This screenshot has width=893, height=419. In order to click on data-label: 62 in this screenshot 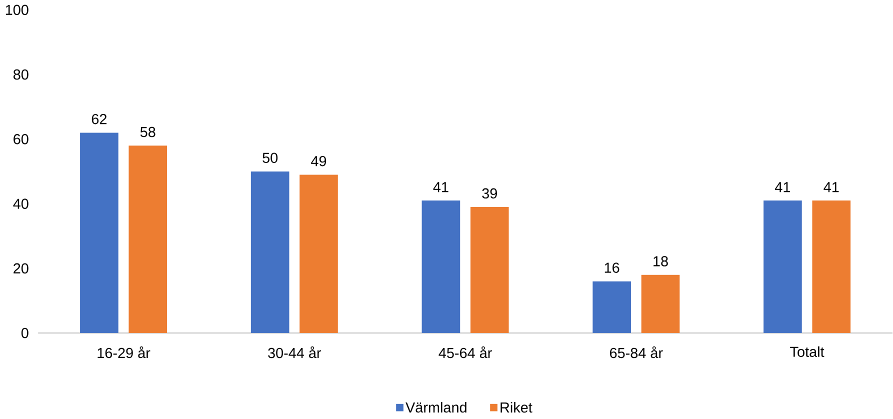, I will do `click(99, 119)`.